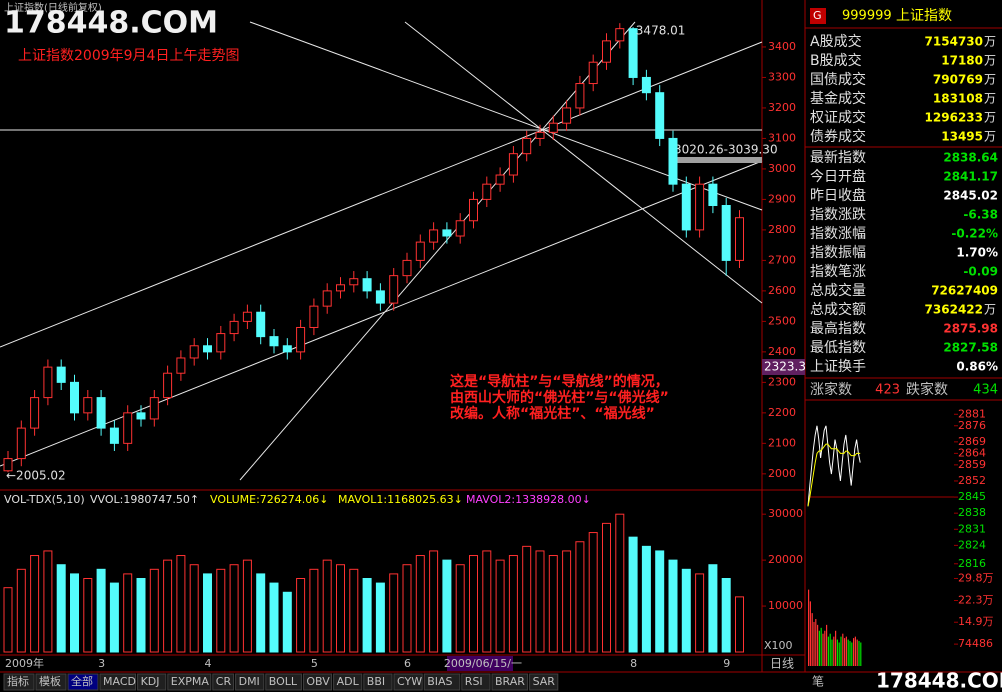  What do you see at coordinates (954, 118) in the screenshot?
I see `row-value: 1296233` at bounding box center [954, 118].